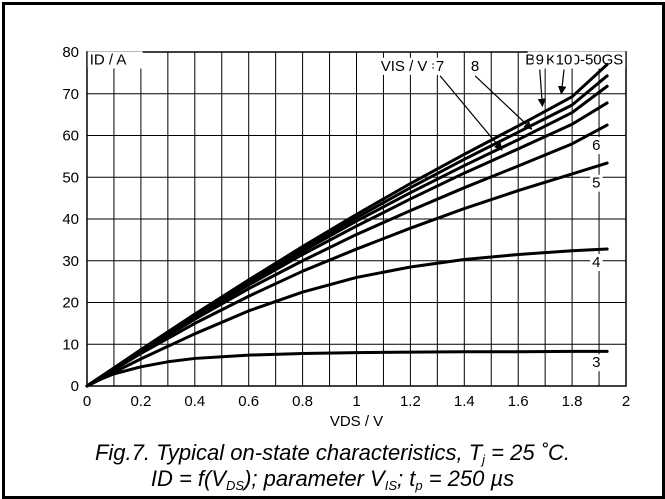 The height and width of the screenshot is (499, 665). I want to click on series-label-8-bg, so click(475, 66).